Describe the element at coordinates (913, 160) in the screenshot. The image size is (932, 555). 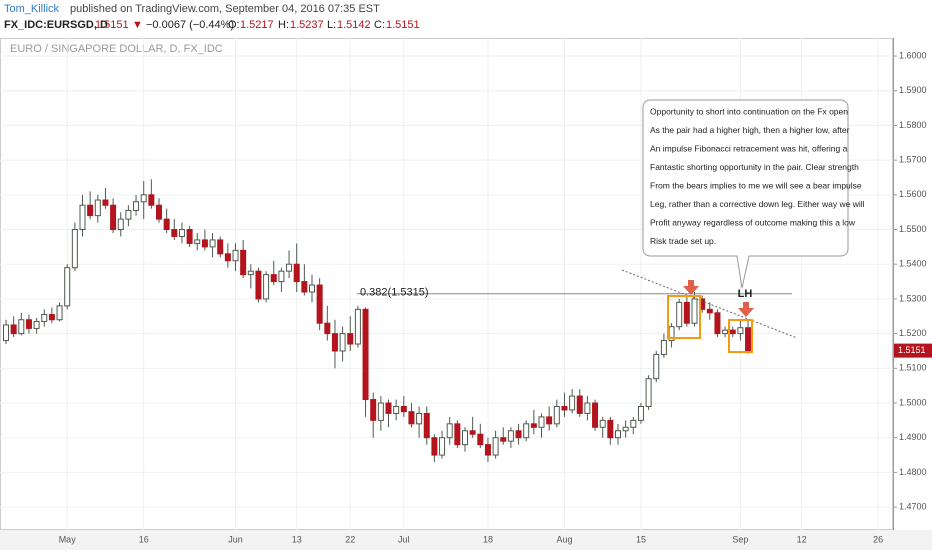
I see `y-tick-label: 1.5700` at that location.